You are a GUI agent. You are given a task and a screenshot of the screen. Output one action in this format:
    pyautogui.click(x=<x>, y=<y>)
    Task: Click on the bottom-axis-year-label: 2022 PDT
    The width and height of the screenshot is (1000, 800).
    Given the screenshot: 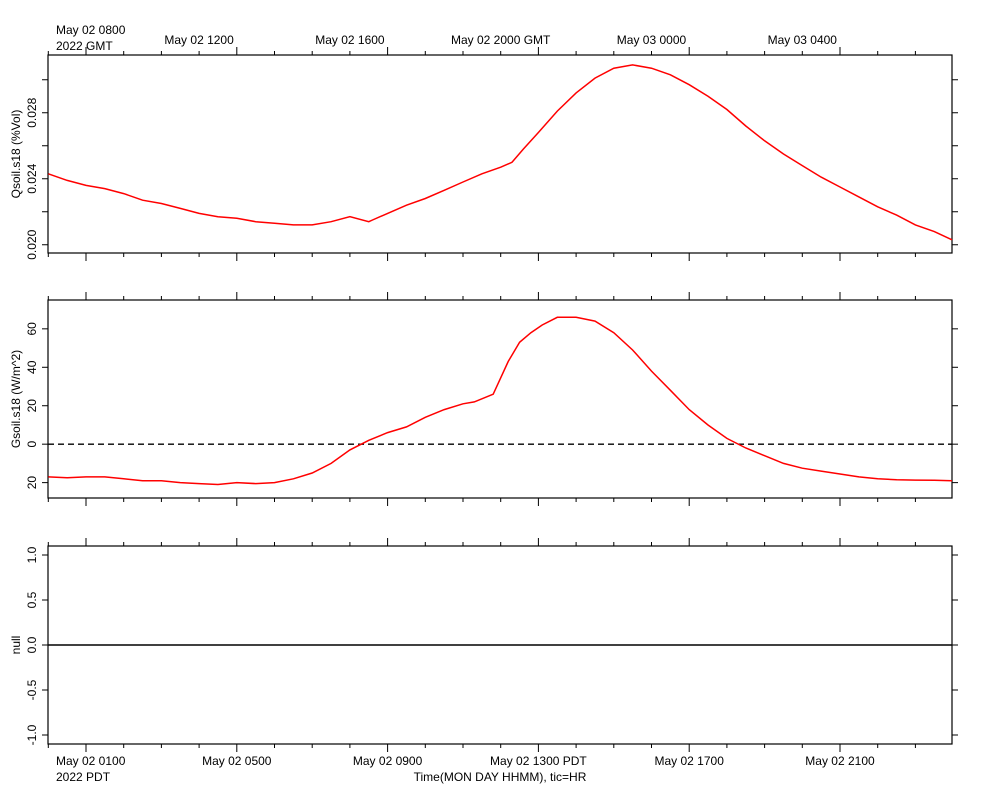 What is the action you would take?
    pyautogui.click(x=83, y=777)
    